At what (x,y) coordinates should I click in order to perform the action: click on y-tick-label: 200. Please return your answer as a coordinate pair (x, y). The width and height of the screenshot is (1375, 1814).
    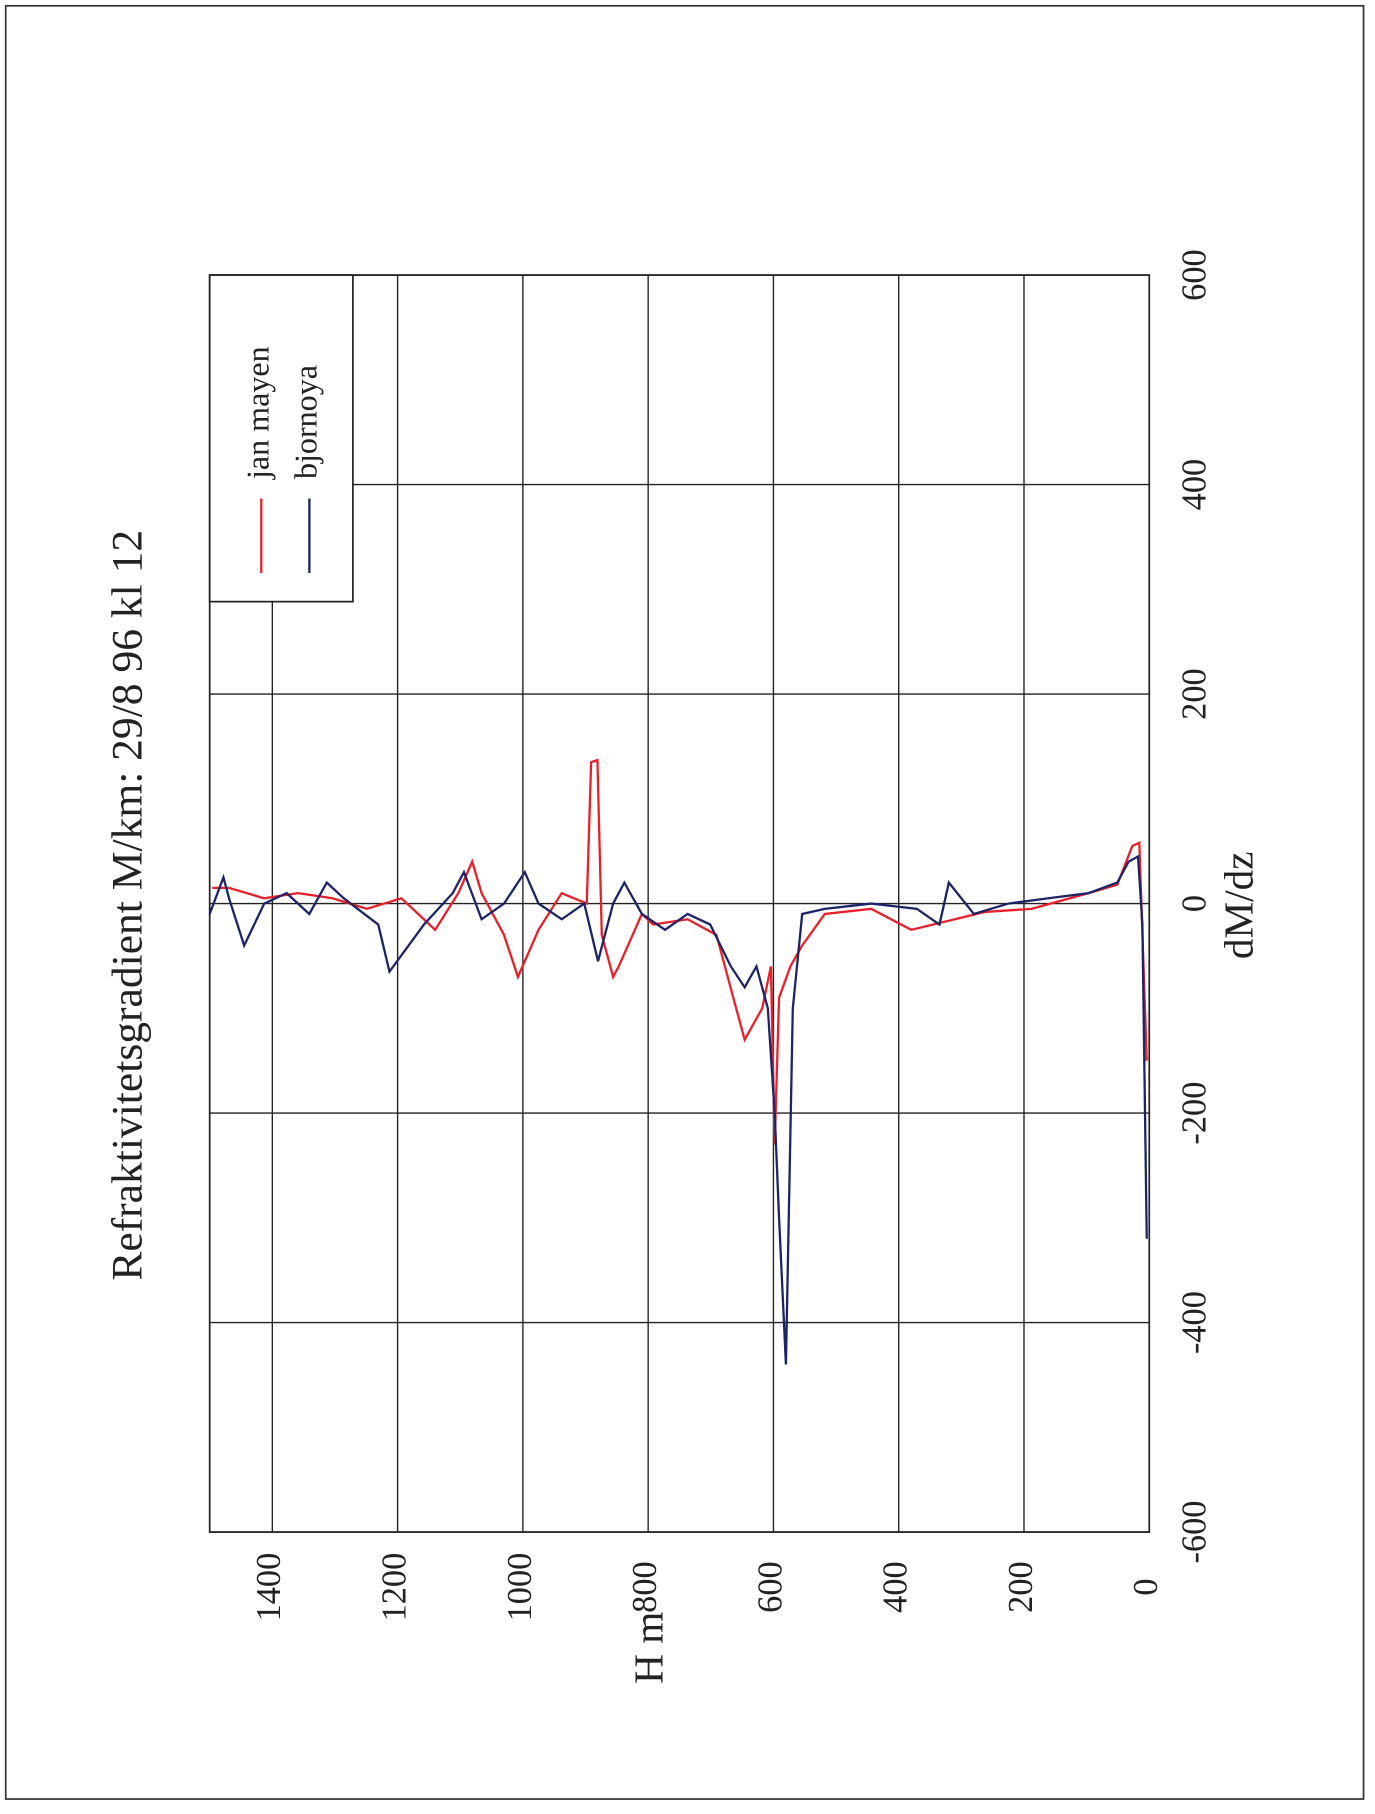
    Looking at the image, I should click on (1194, 694).